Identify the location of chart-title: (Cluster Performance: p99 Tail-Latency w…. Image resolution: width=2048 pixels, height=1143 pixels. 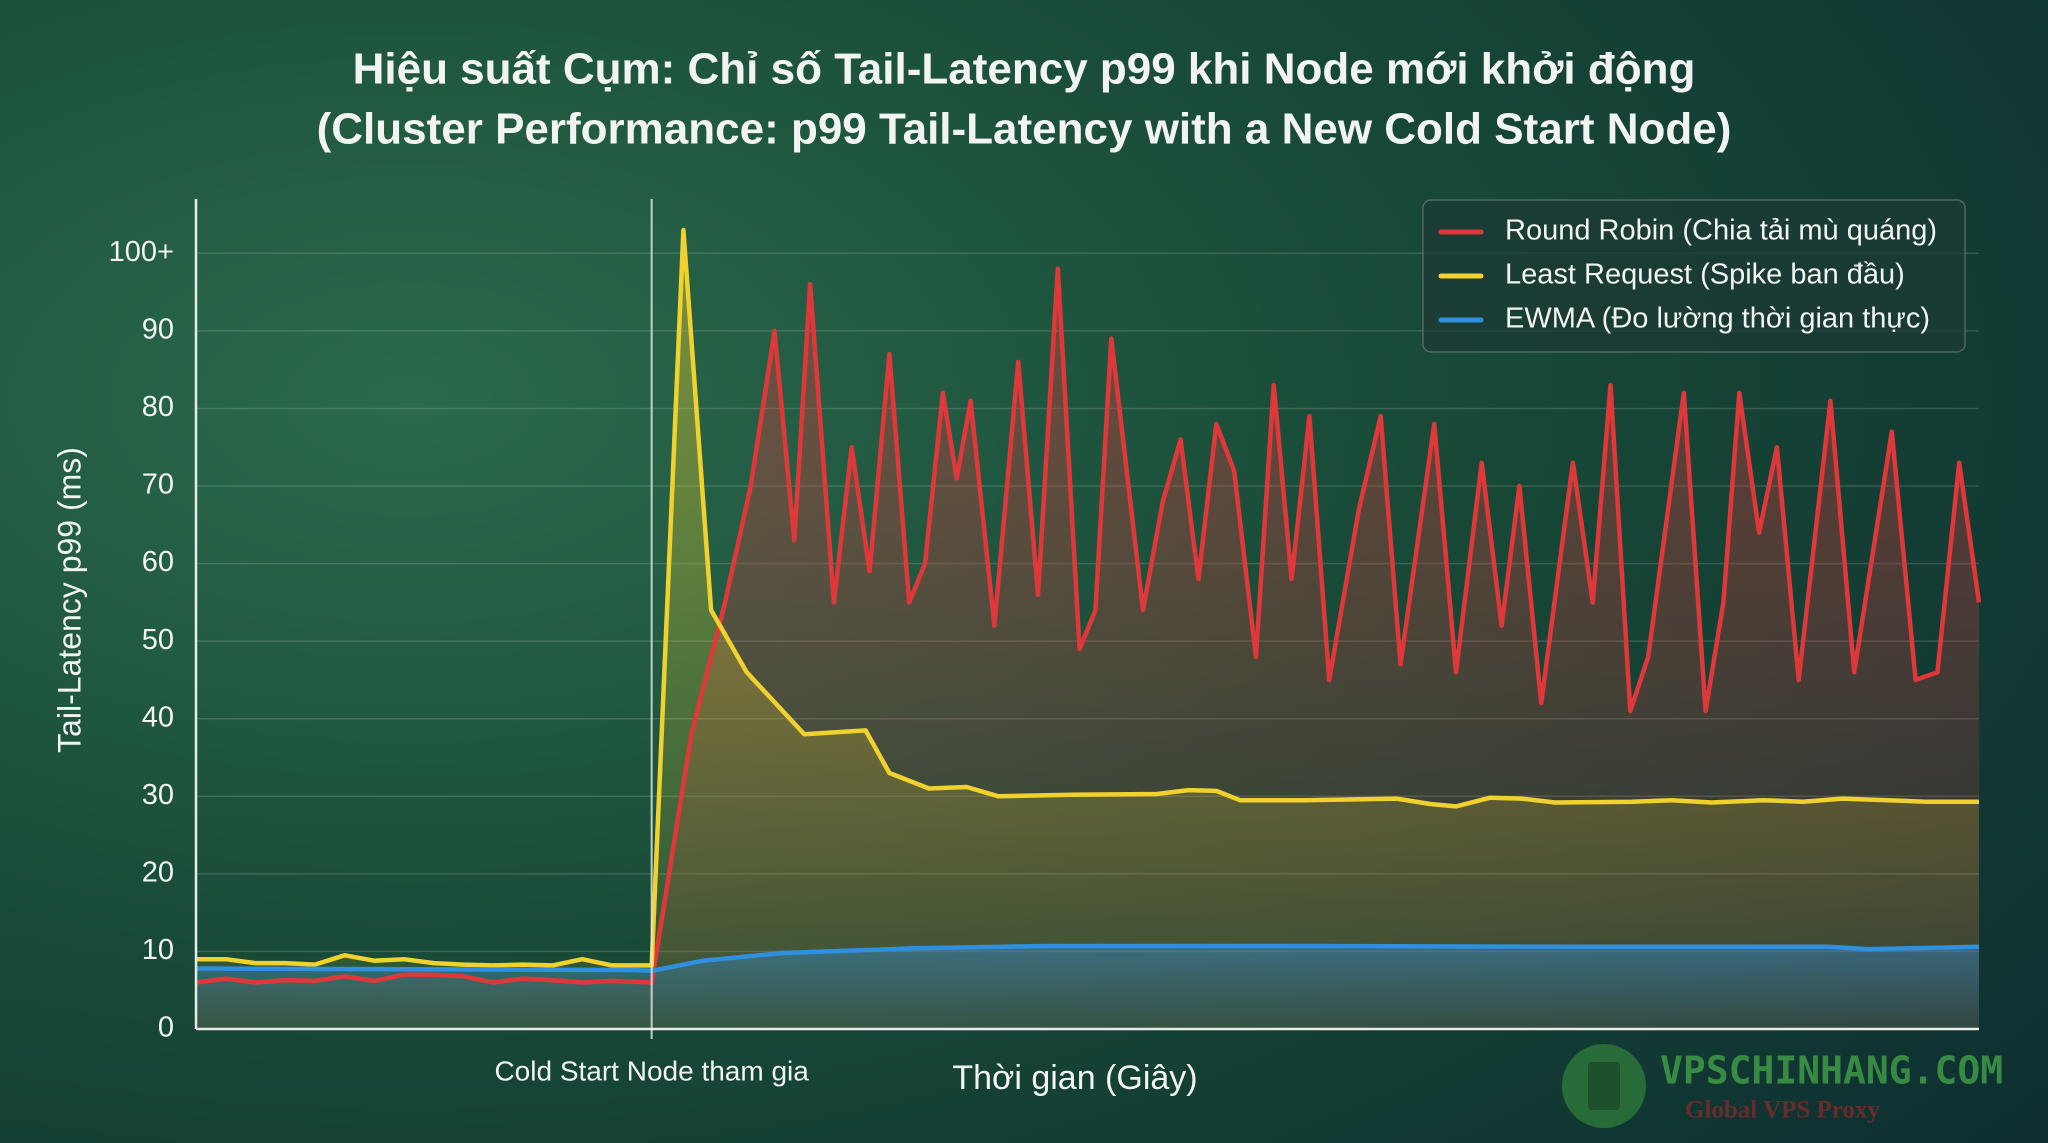
(1024, 129).